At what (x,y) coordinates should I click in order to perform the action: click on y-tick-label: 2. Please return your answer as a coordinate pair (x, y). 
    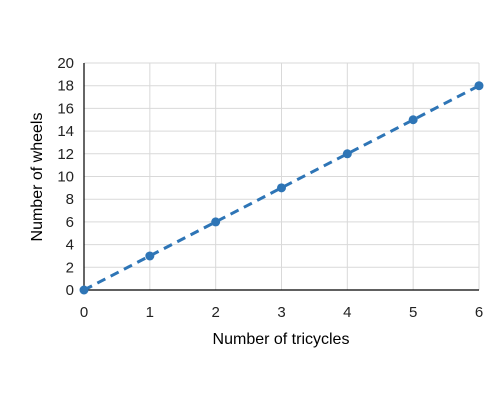
    Looking at the image, I should click on (70, 267).